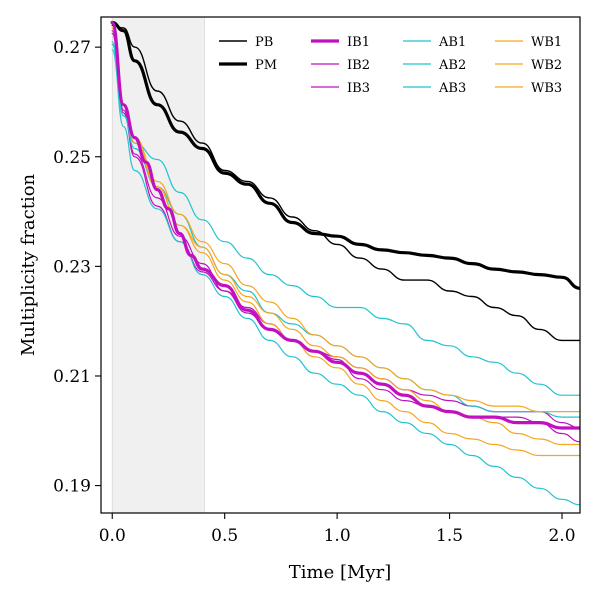 This screenshot has height=598, width=598. I want to click on x-tick-label: 0.5, so click(224, 536).